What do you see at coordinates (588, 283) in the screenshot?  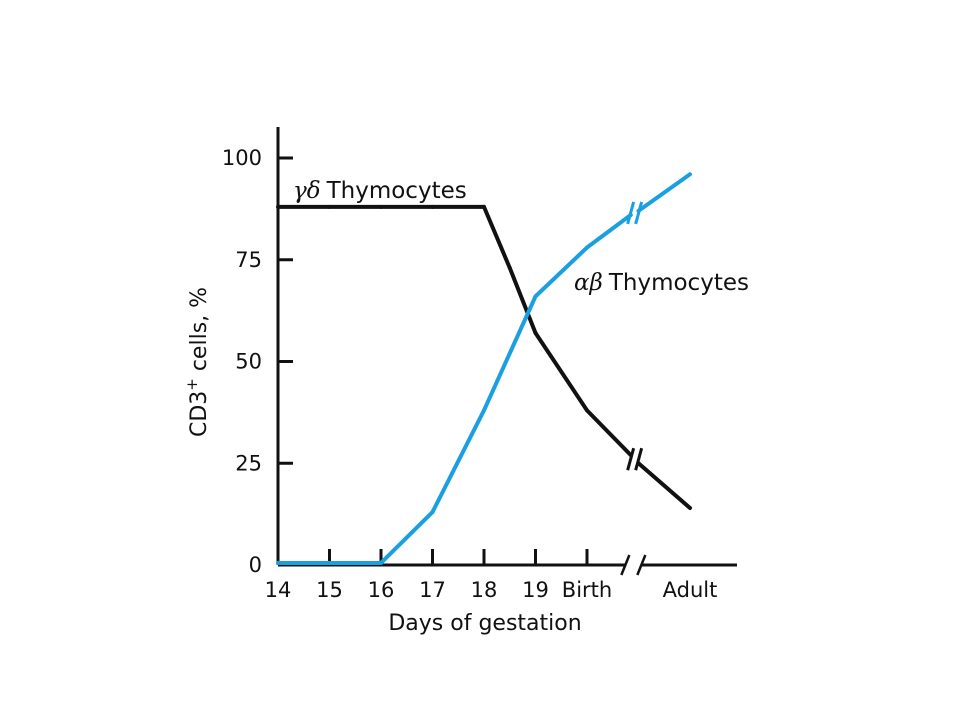 I see `series-label-alpha-beta-greek: αβ` at bounding box center [588, 283].